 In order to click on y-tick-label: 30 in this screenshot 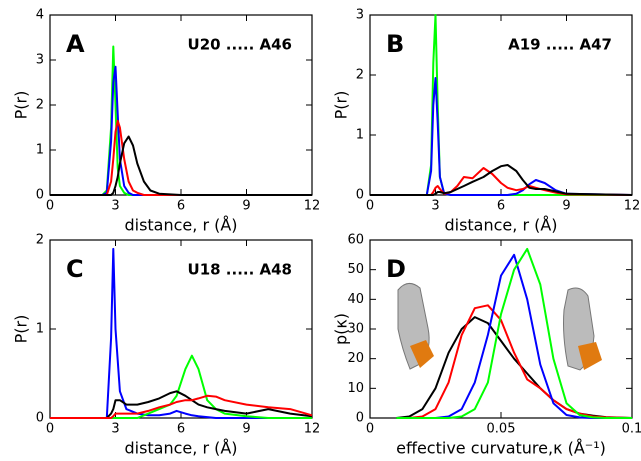, I will do `click(355, 329)`.